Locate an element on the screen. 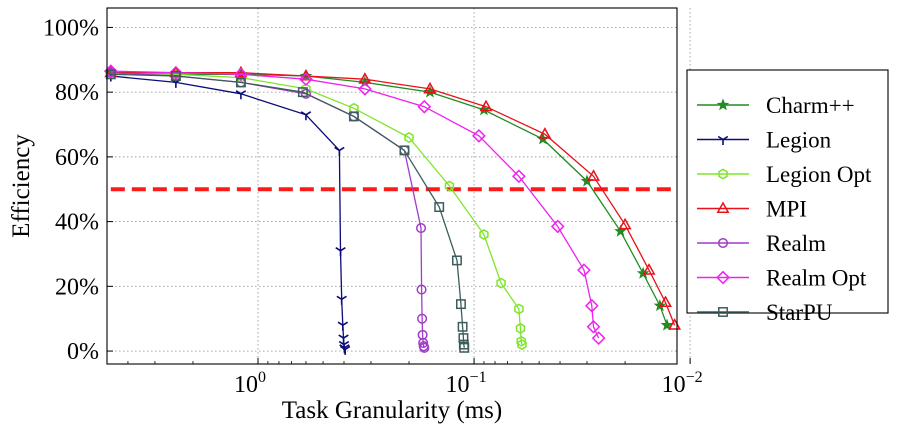 The height and width of the screenshot is (436, 898). legend-marker-realm is located at coordinates (723, 243).